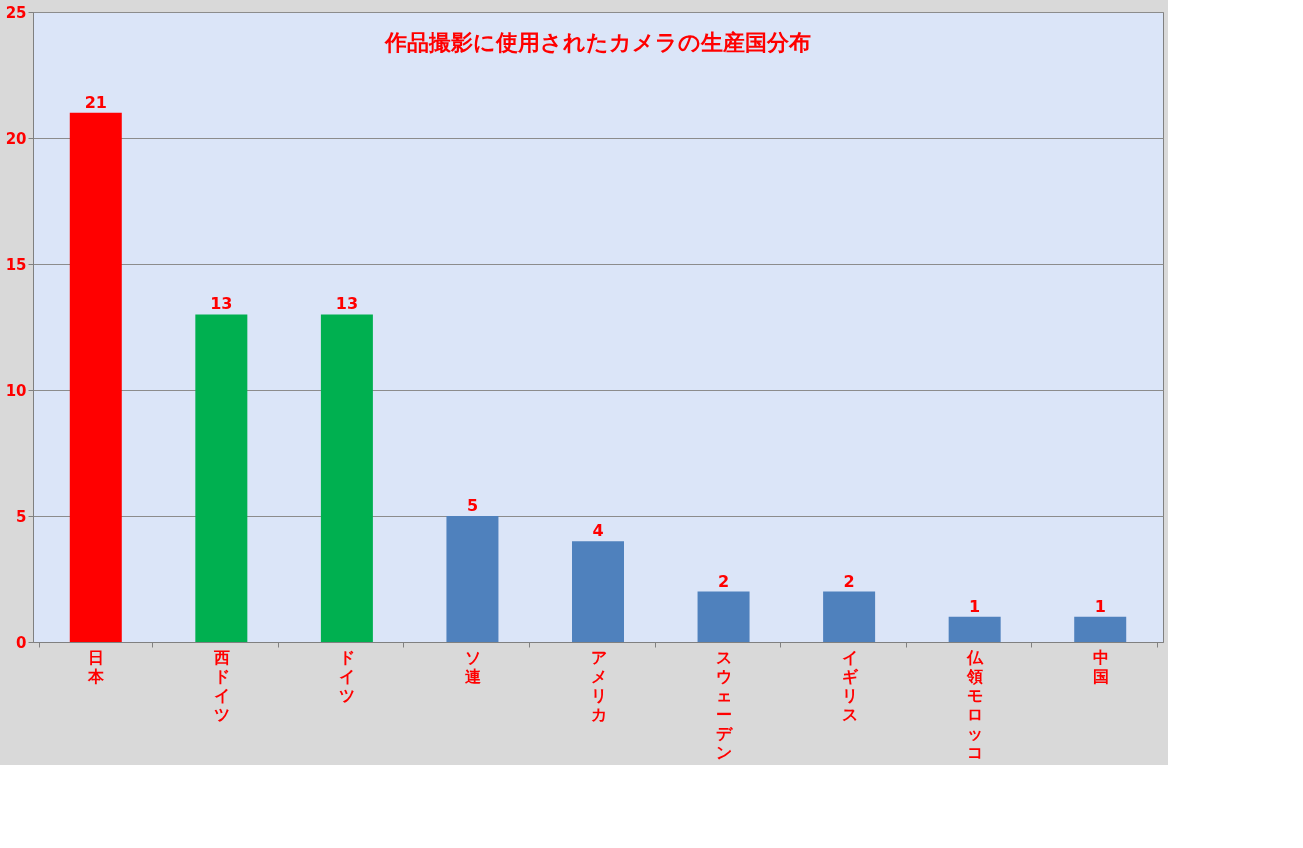 The image size is (1303, 848). What do you see at coordinates (221, 685) in the screenshot?
I see `x-tick-label: 西ドイツ` at bounding box center [221, 685].